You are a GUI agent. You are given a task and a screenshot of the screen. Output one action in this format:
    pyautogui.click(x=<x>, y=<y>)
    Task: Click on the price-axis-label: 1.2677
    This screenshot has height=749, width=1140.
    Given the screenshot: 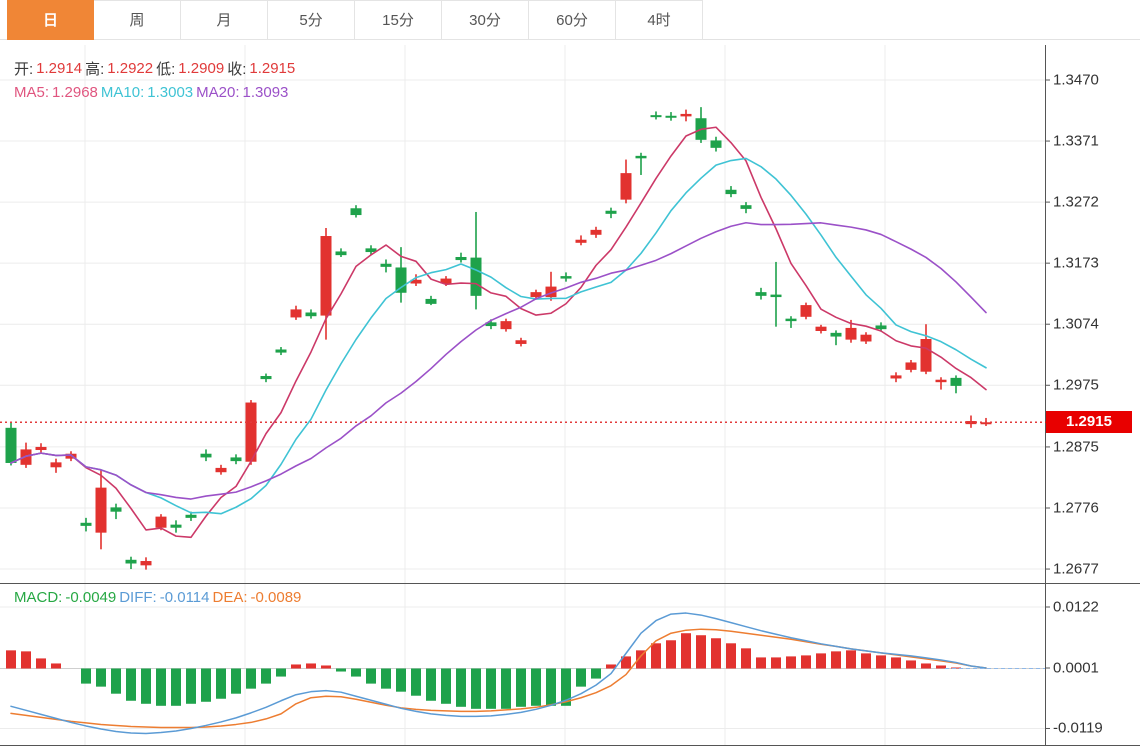 What is the action you would take?
    pyautogui.click(x=1076, y=569)
    